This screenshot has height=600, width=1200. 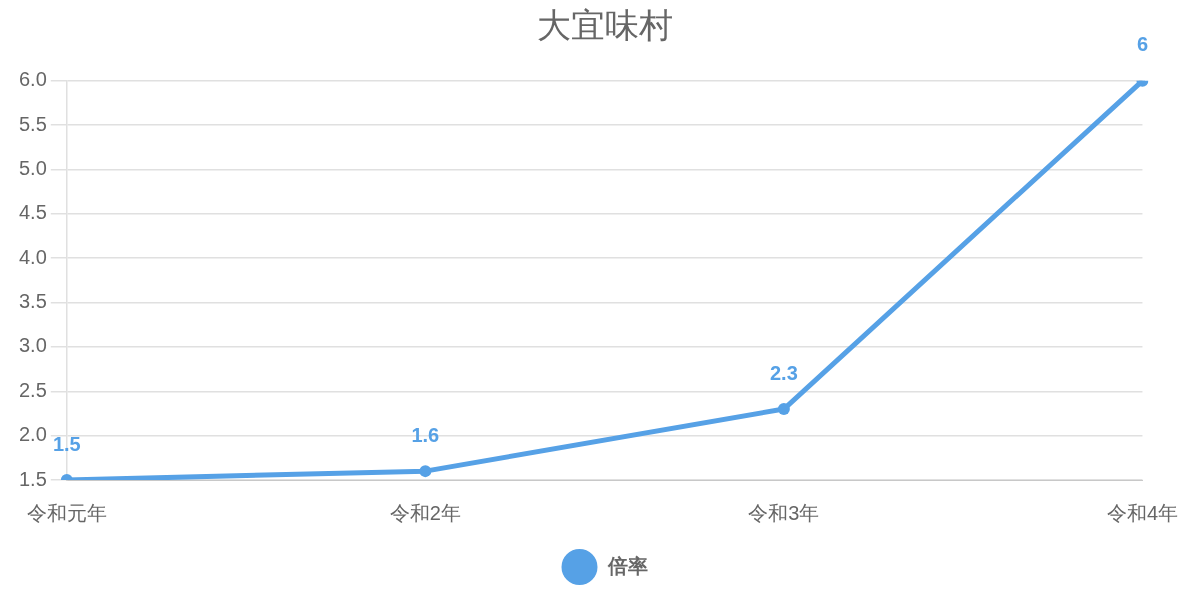 What do you see at coordinates (32, 478) in the screenshot?
I see `y-tick-label: 1.5` at bounding box center [32, 478].